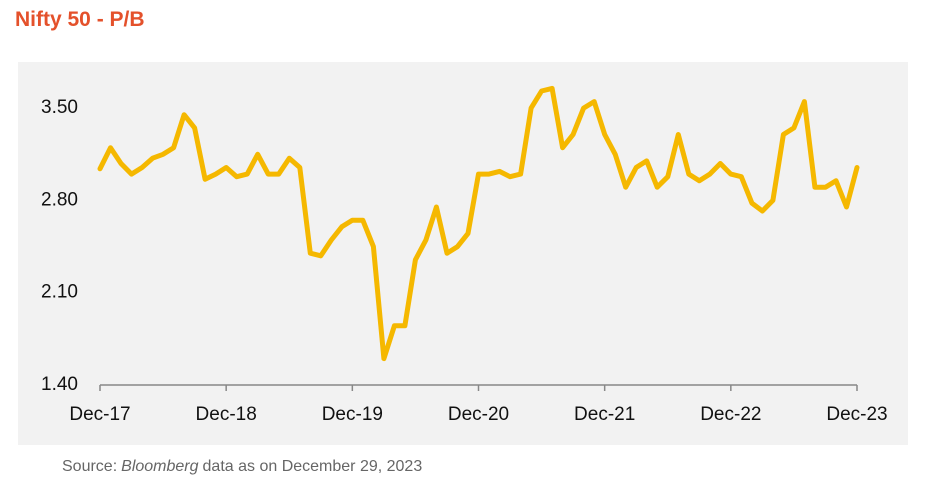 This screenshot has height=490, width=925. What do you see at coordinates (856, 414) in the screenshot?
I see `x-tick-label: Dec-23` at bounding box center [856, 414].